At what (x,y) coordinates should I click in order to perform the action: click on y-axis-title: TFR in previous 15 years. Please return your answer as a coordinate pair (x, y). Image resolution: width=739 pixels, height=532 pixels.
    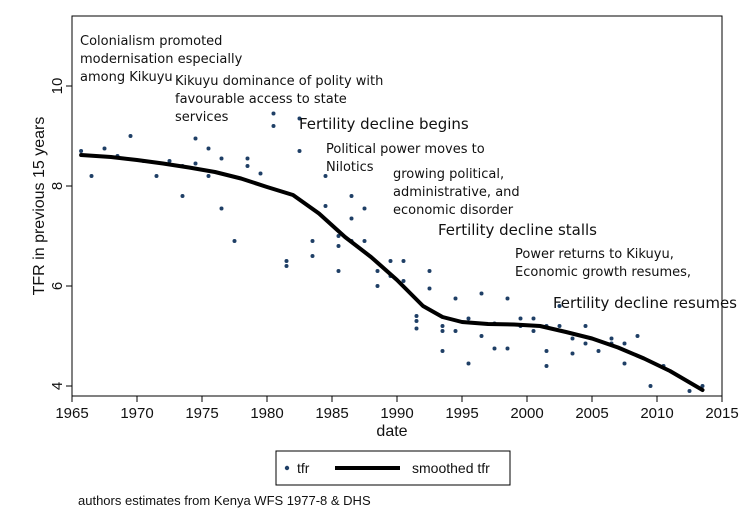
    Looking at the image, I should click on (39, 206).